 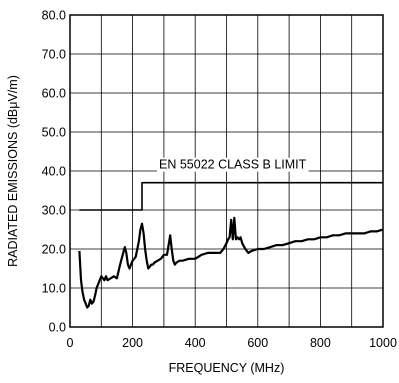 I want to click on annotation-background, so click(x=233, y=164).